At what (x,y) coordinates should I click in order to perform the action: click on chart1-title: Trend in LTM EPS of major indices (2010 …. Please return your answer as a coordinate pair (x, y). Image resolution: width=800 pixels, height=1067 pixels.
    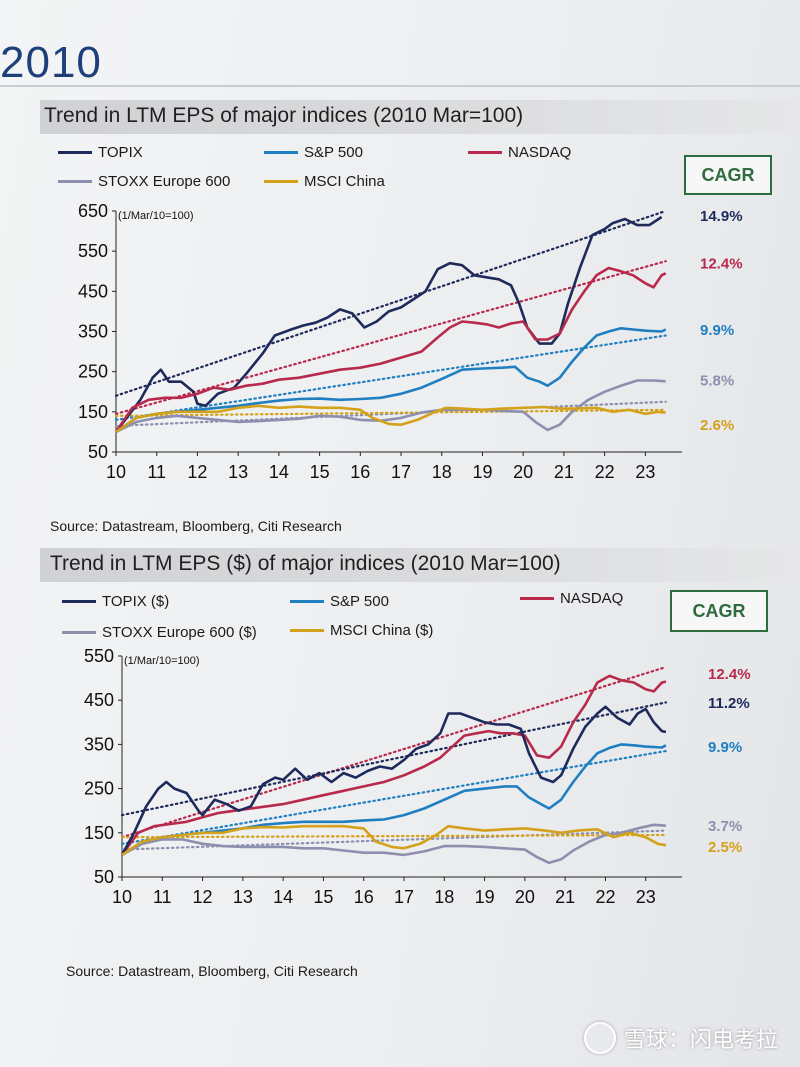
    Looking at the image, I should click on (284, 115).